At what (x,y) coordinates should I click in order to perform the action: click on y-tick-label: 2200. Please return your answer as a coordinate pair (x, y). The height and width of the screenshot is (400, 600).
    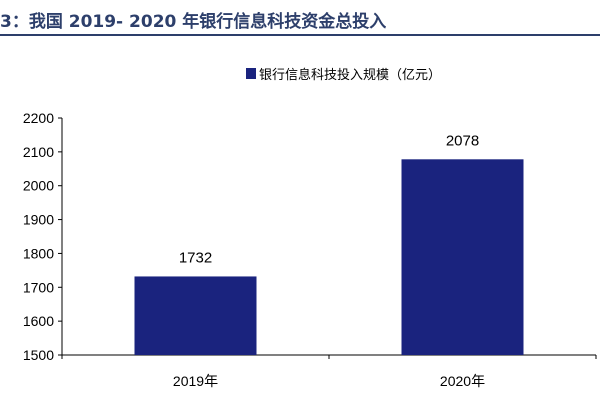
    Looking at the image, I should click on (38, 118).